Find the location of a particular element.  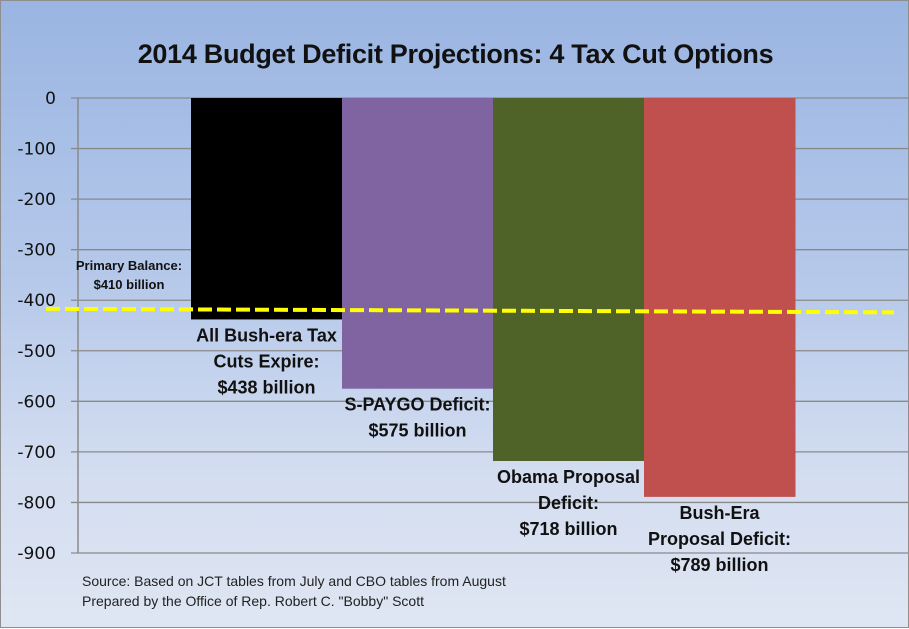

y-tick-label: -400 is located at coordinates (36, 301).